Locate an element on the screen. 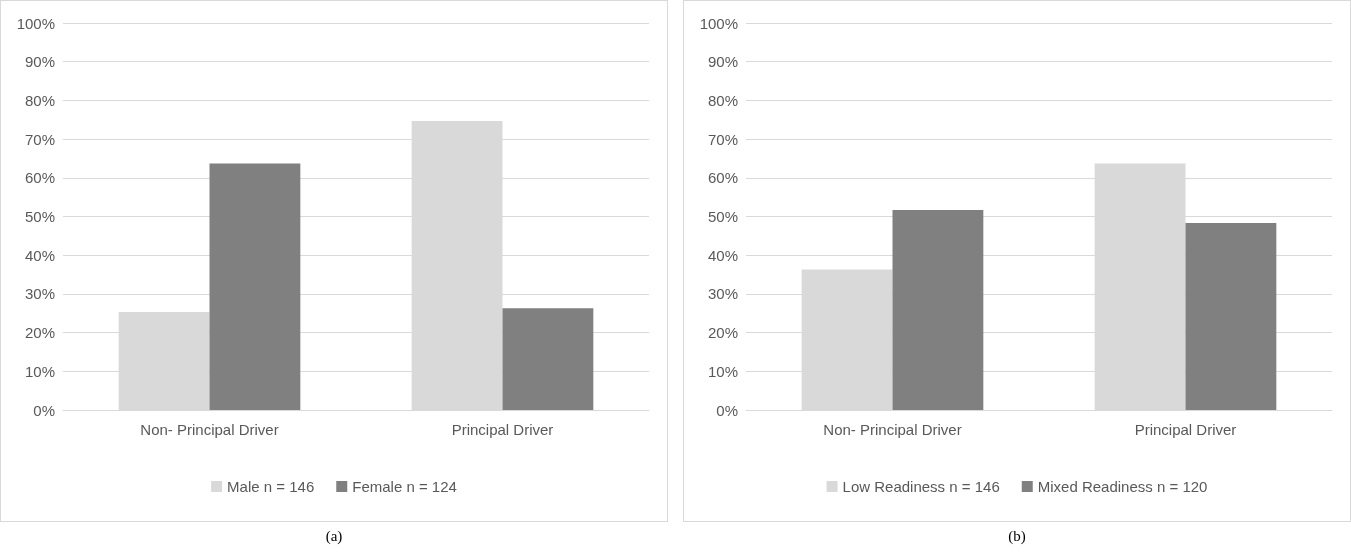  legend-label: Mixed Readiness n = 120 is located at coordinates (1122, 486).